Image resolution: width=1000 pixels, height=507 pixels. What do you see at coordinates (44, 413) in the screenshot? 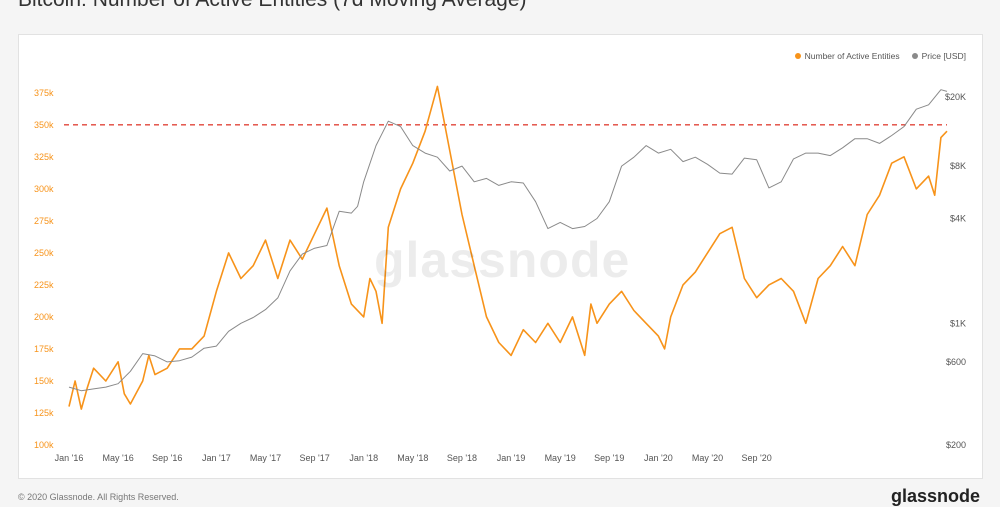
I see `left-axis-tick-label: 125k` at bounding box center [44, 413].